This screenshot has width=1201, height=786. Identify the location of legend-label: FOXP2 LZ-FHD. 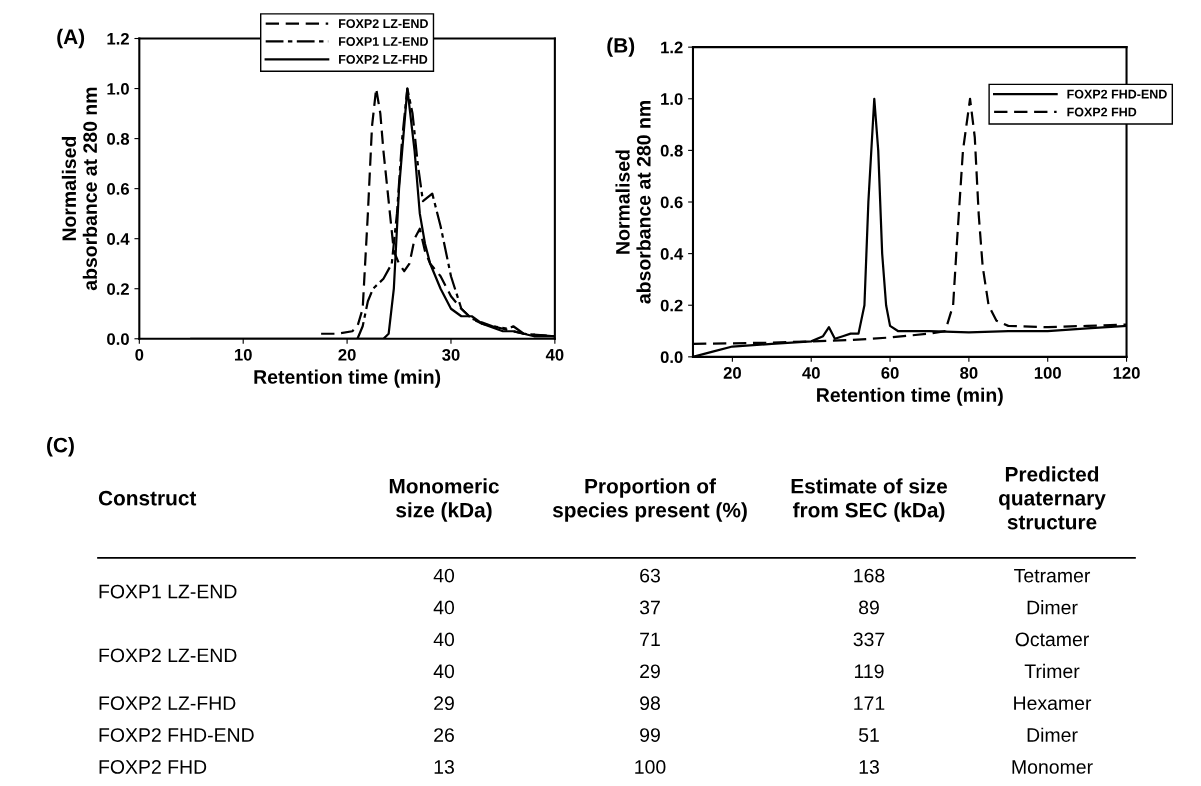
(383, 59).